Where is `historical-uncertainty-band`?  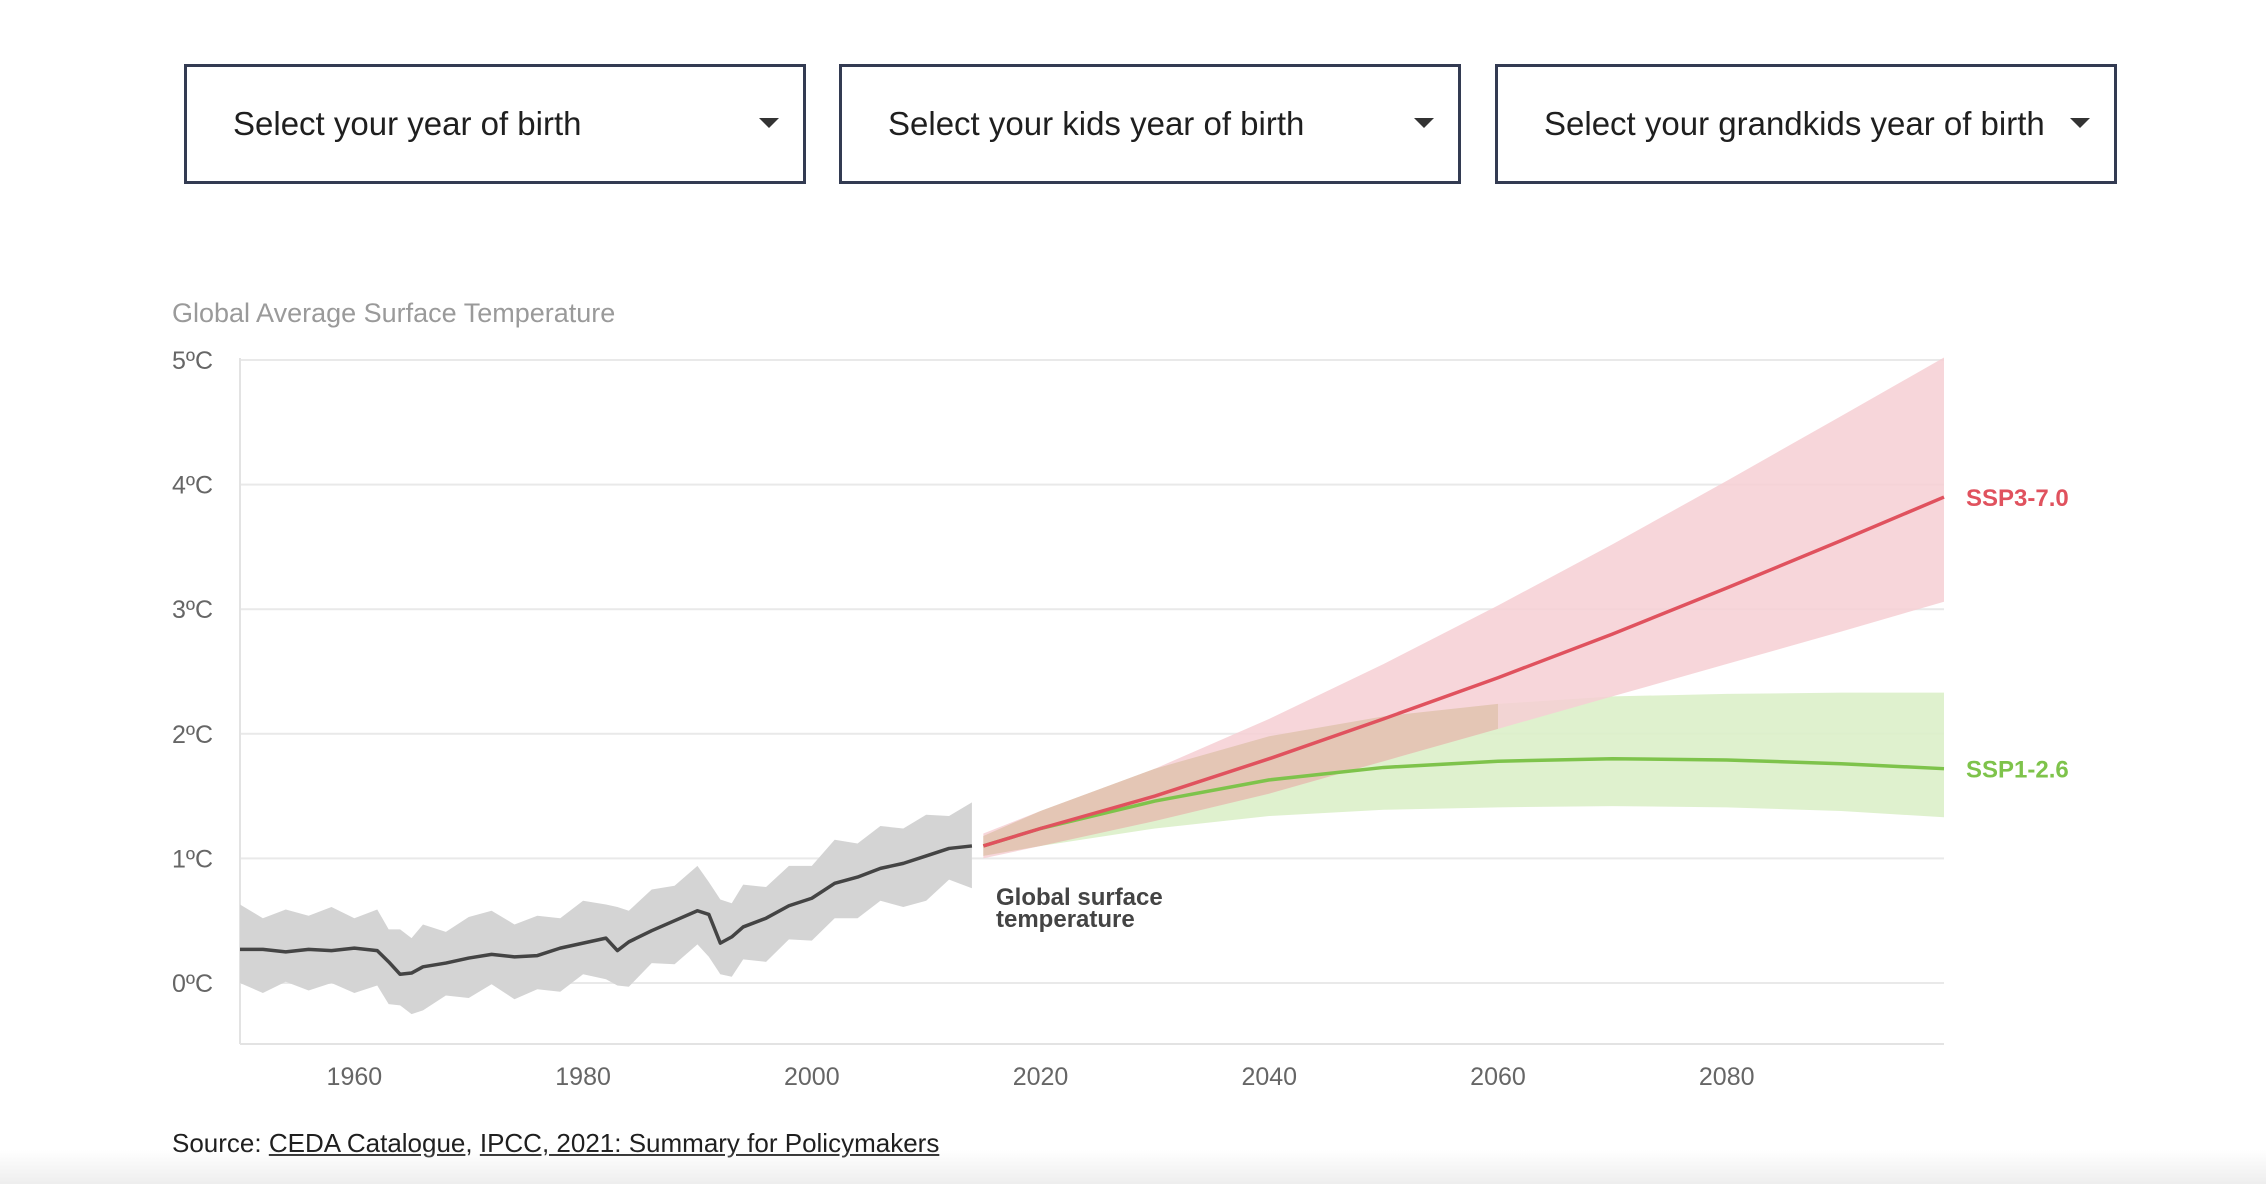 historical-uncertainty-band is located at coordinates (606, 908).